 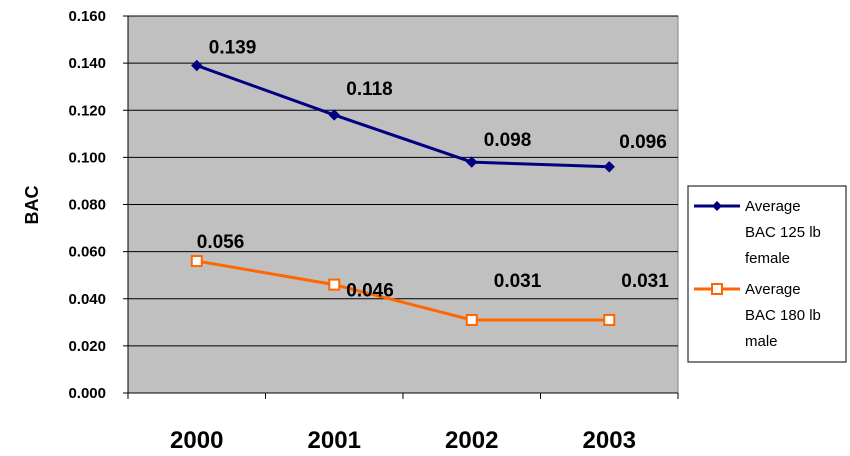 I want to click on y-axis-label: BAC, so click(x=32, y=205).